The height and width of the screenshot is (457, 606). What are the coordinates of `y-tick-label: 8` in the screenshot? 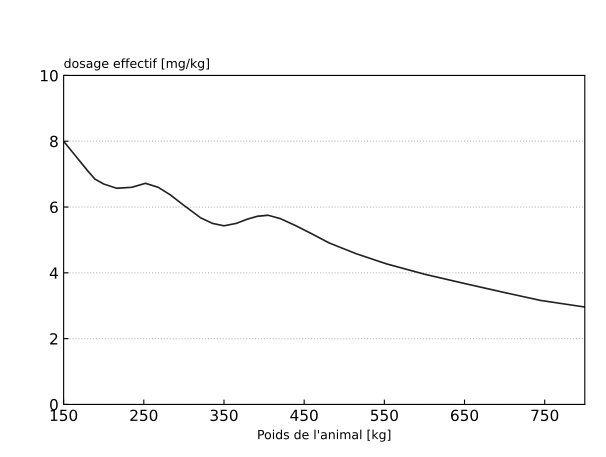 It's located at (54, 142).